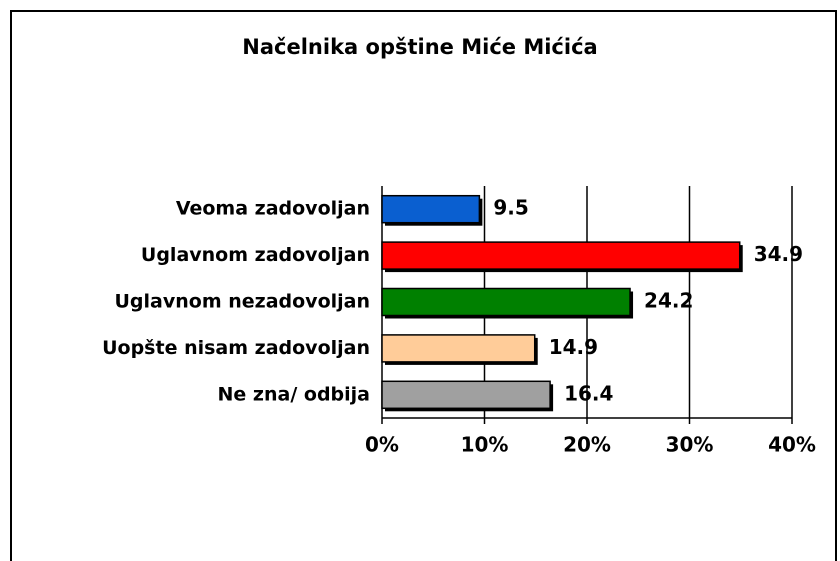 This screenshot has width=840, height=561. What do you see at coordinates (382, 445) in the screenshot?
I see `x-tick-label: 0%` at bounding box center [382, 445].